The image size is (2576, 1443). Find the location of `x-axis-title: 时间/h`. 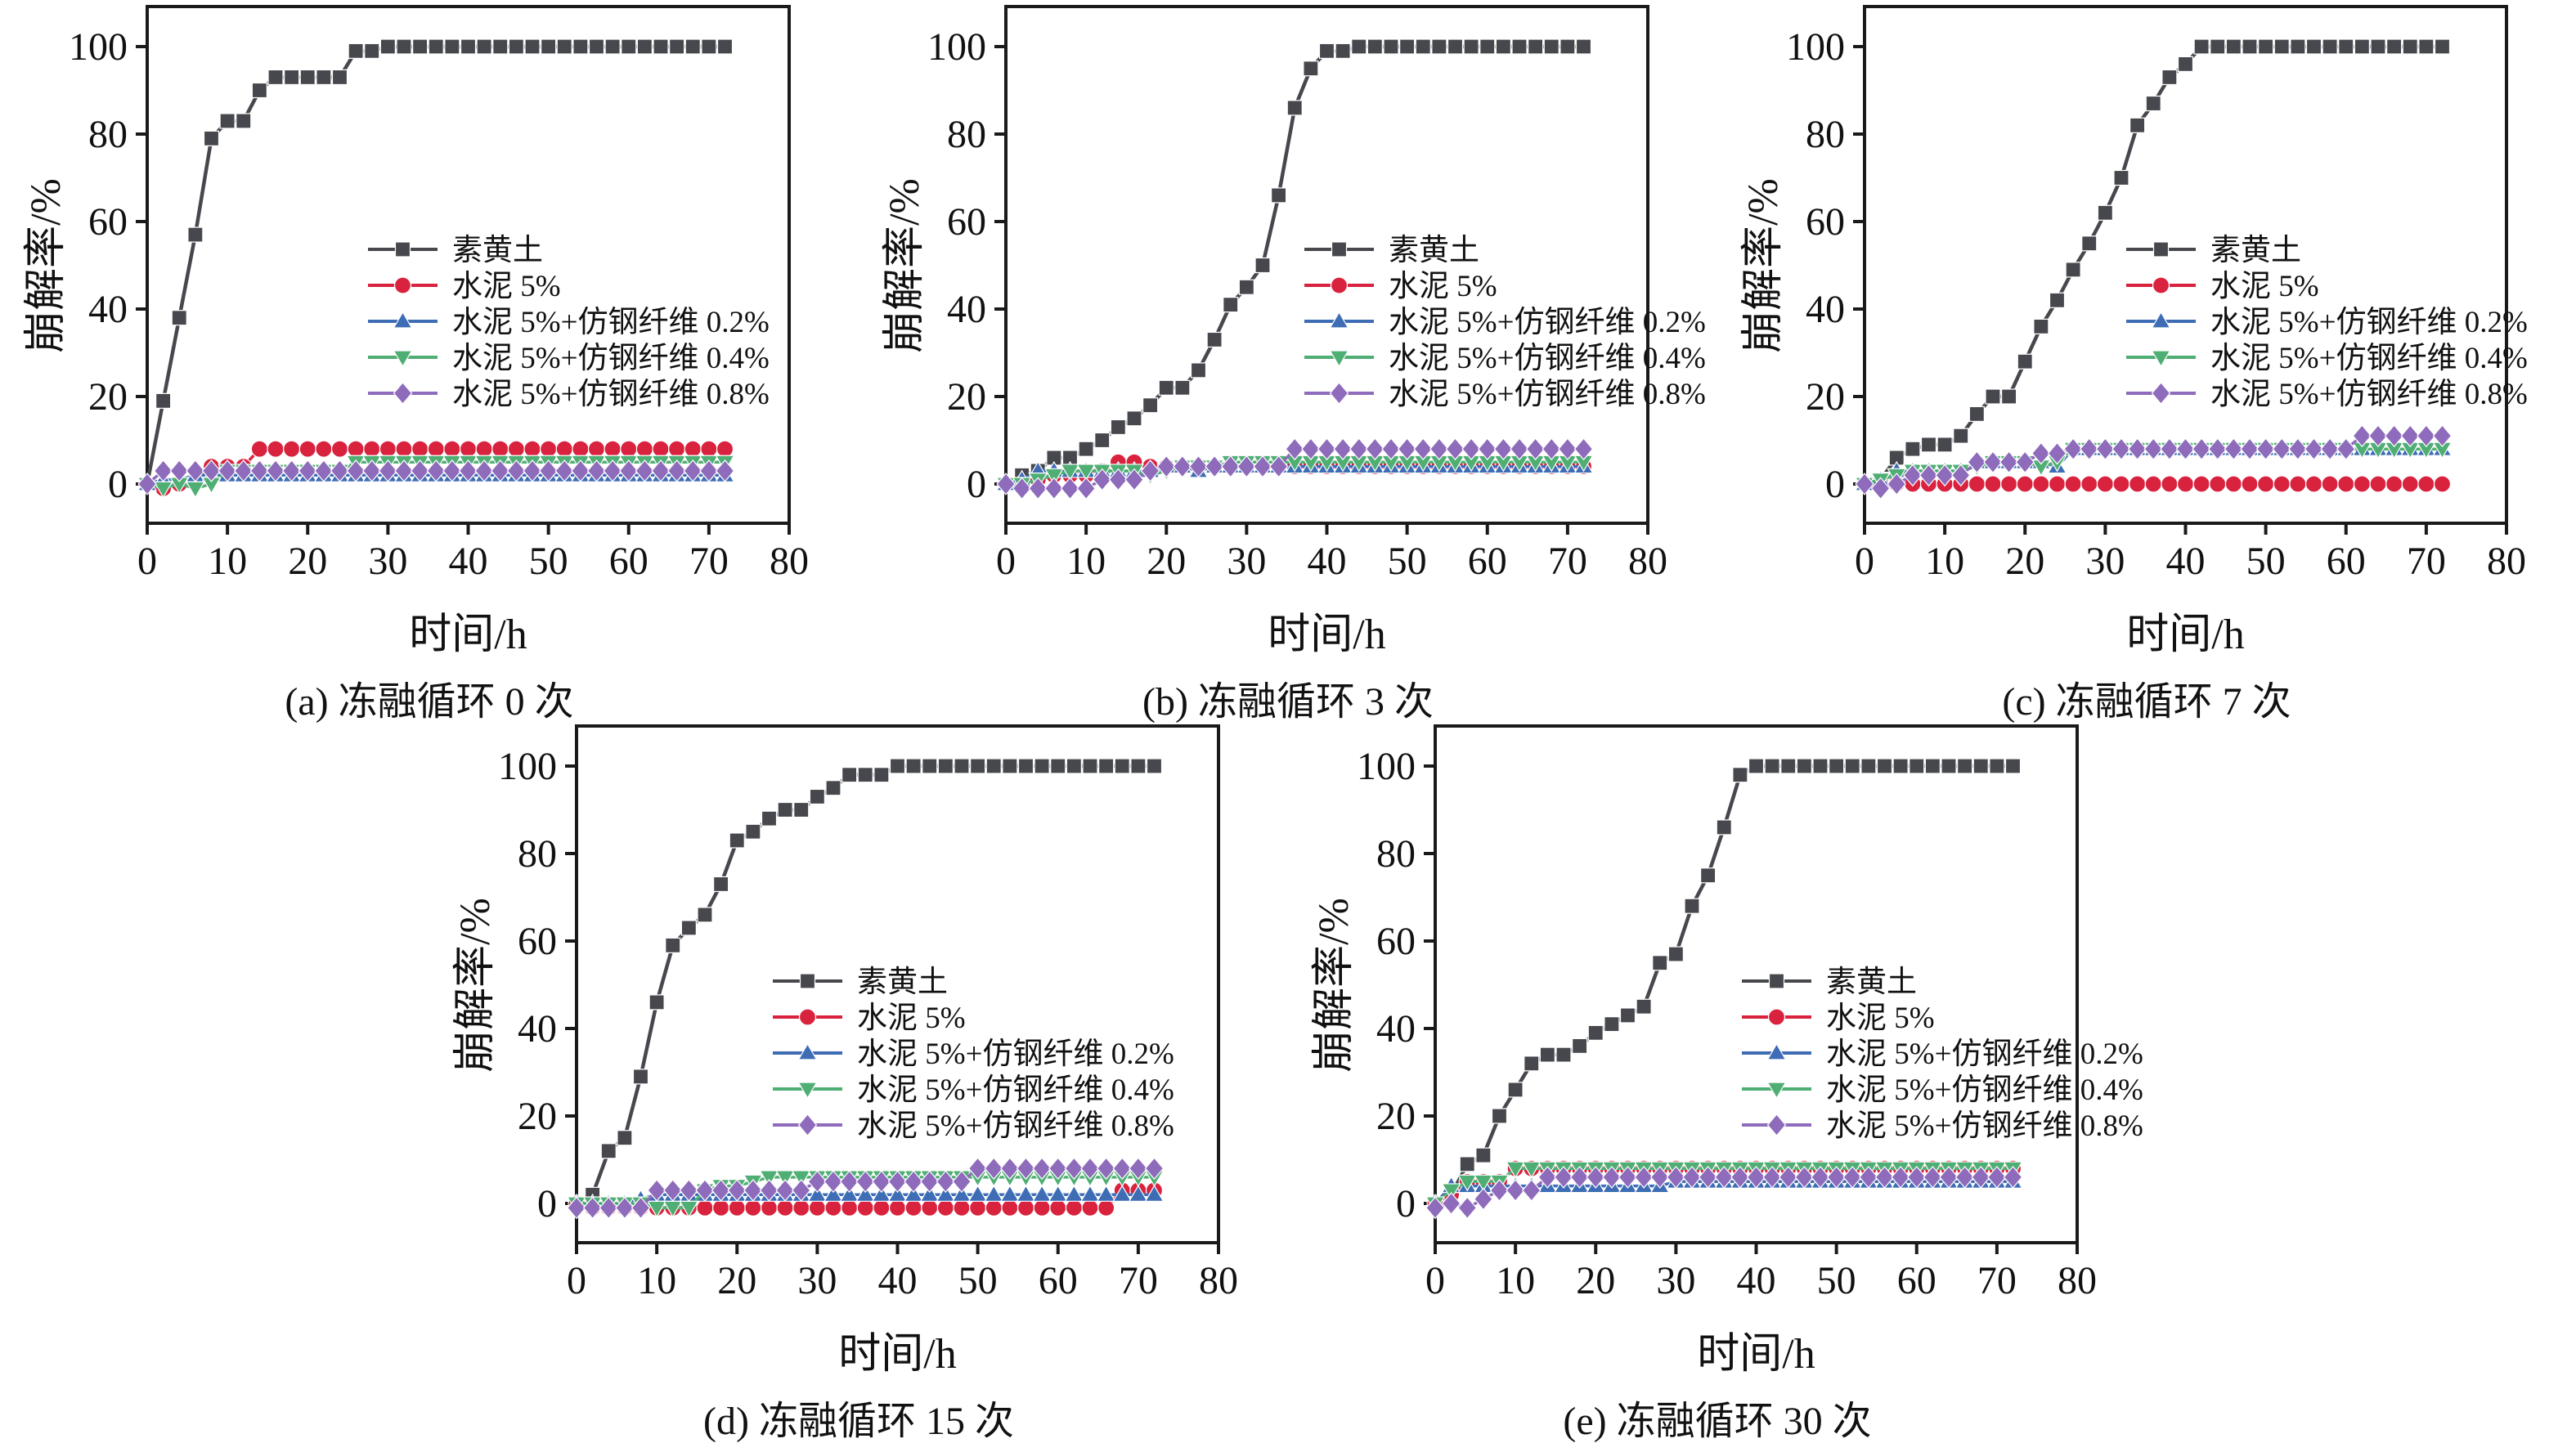

x-axis-title: 时间/h is located at coordinates (2185, 635).